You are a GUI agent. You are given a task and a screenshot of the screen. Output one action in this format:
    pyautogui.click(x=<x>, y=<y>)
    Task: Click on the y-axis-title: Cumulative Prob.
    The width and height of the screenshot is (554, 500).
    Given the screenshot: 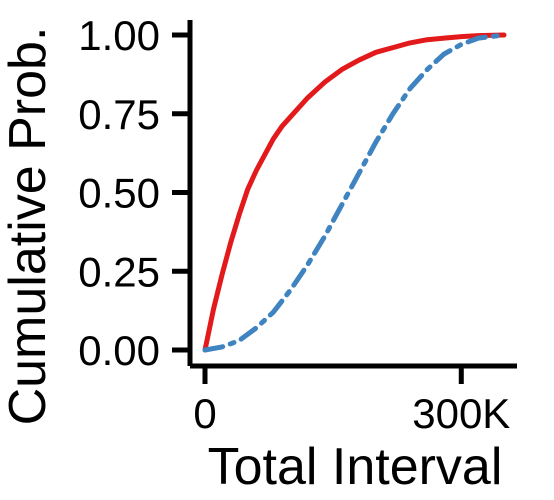 What is the action you would take?
    pyautogui.click(x=28, y=226)
    